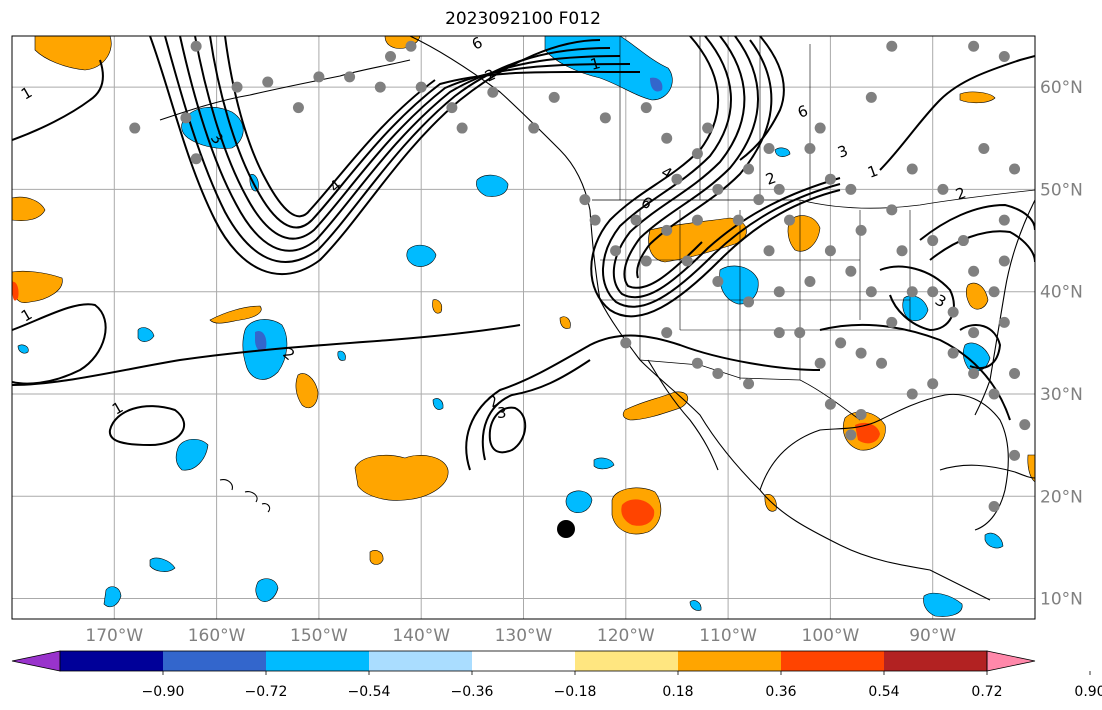  Describe the element at coordinates (524, 636) in the screenshot. I see `longitude-tick-label: 130°W` at that location.